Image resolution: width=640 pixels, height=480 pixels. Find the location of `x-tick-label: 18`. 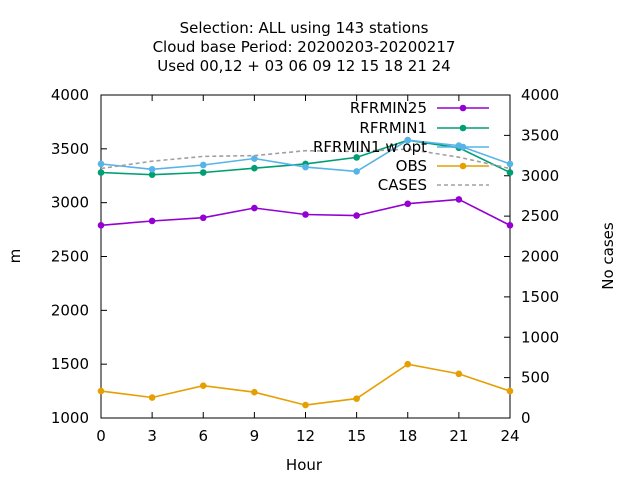

x-tick-label: 18 is located at coordinates (407, 436).